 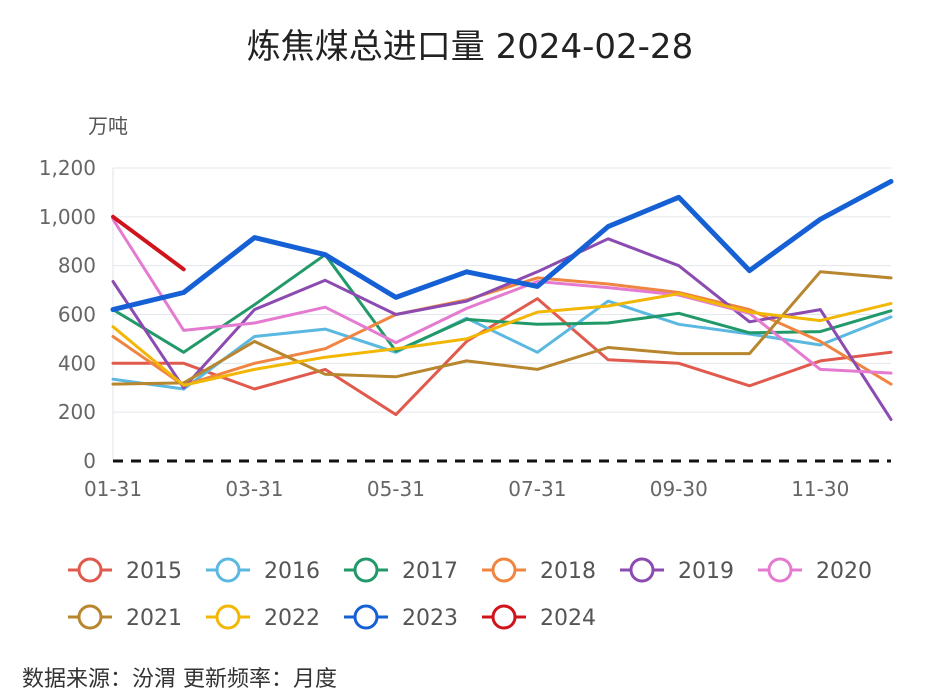 What do you see at coordinates (844, 571) in the screenshot?
I see `legend-label: 2020` at bounding box center [844, 571].